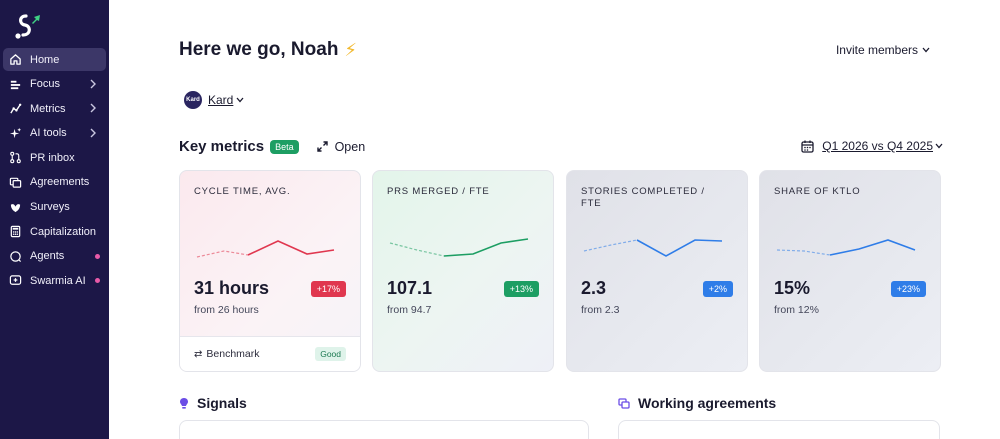 This screenshot has height=439, width=1000. Describe the element at coordinates (792, 288) in the screenshot. I see `metric-value: 15%` at that location.